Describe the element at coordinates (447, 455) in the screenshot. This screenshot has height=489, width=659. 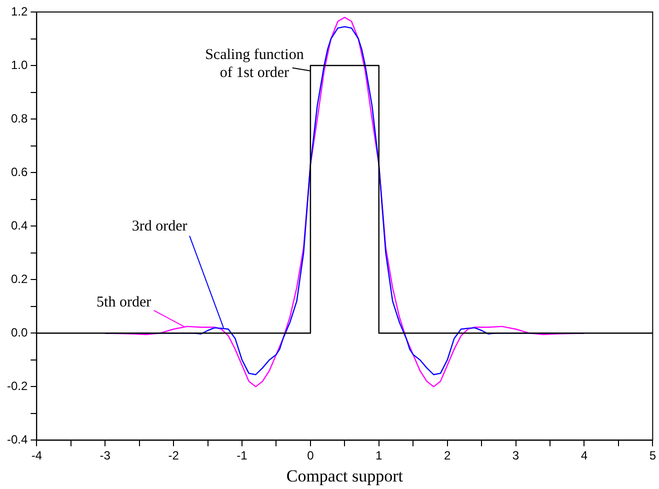
I see `x-tick-label: 2` at that location.